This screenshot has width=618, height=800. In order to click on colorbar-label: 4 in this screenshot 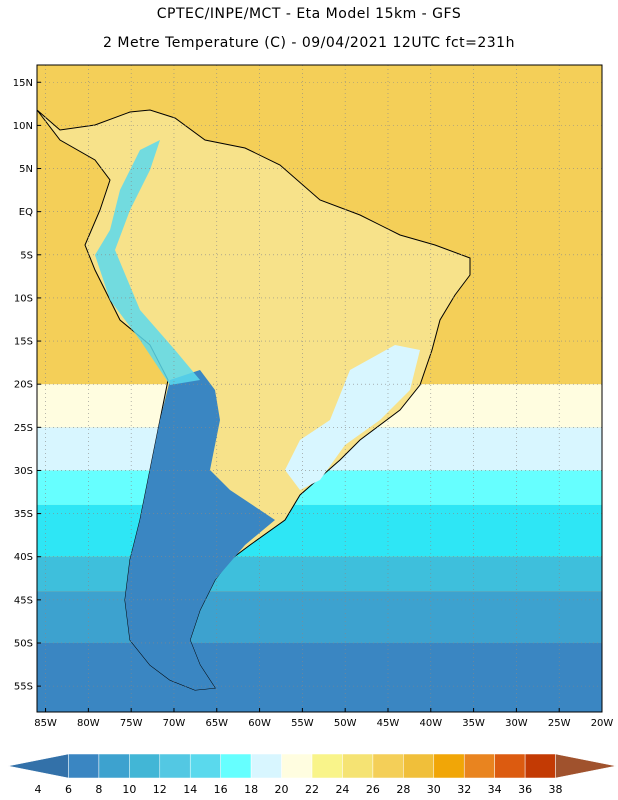, I will do `click(38, 789)`.